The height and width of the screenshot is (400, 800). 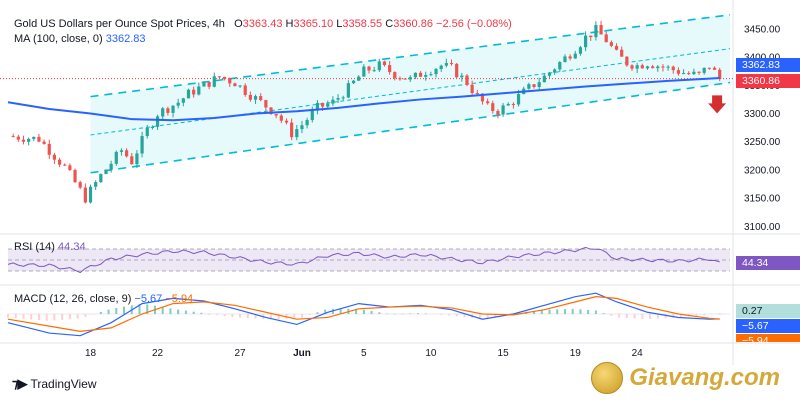 What do you see at coordinates (313, 24) in the screenshot?
I see `high-value: 3365.10` at bounding box center [313, 24].